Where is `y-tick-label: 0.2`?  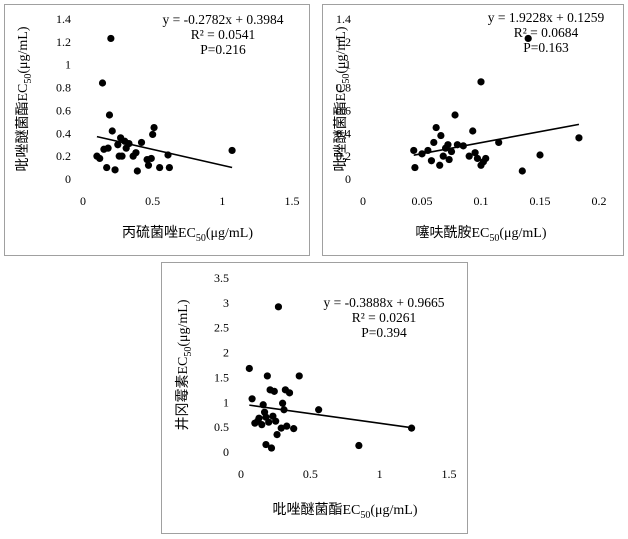
y-tick-label: 0.2 is located at coordinates (343, 156).